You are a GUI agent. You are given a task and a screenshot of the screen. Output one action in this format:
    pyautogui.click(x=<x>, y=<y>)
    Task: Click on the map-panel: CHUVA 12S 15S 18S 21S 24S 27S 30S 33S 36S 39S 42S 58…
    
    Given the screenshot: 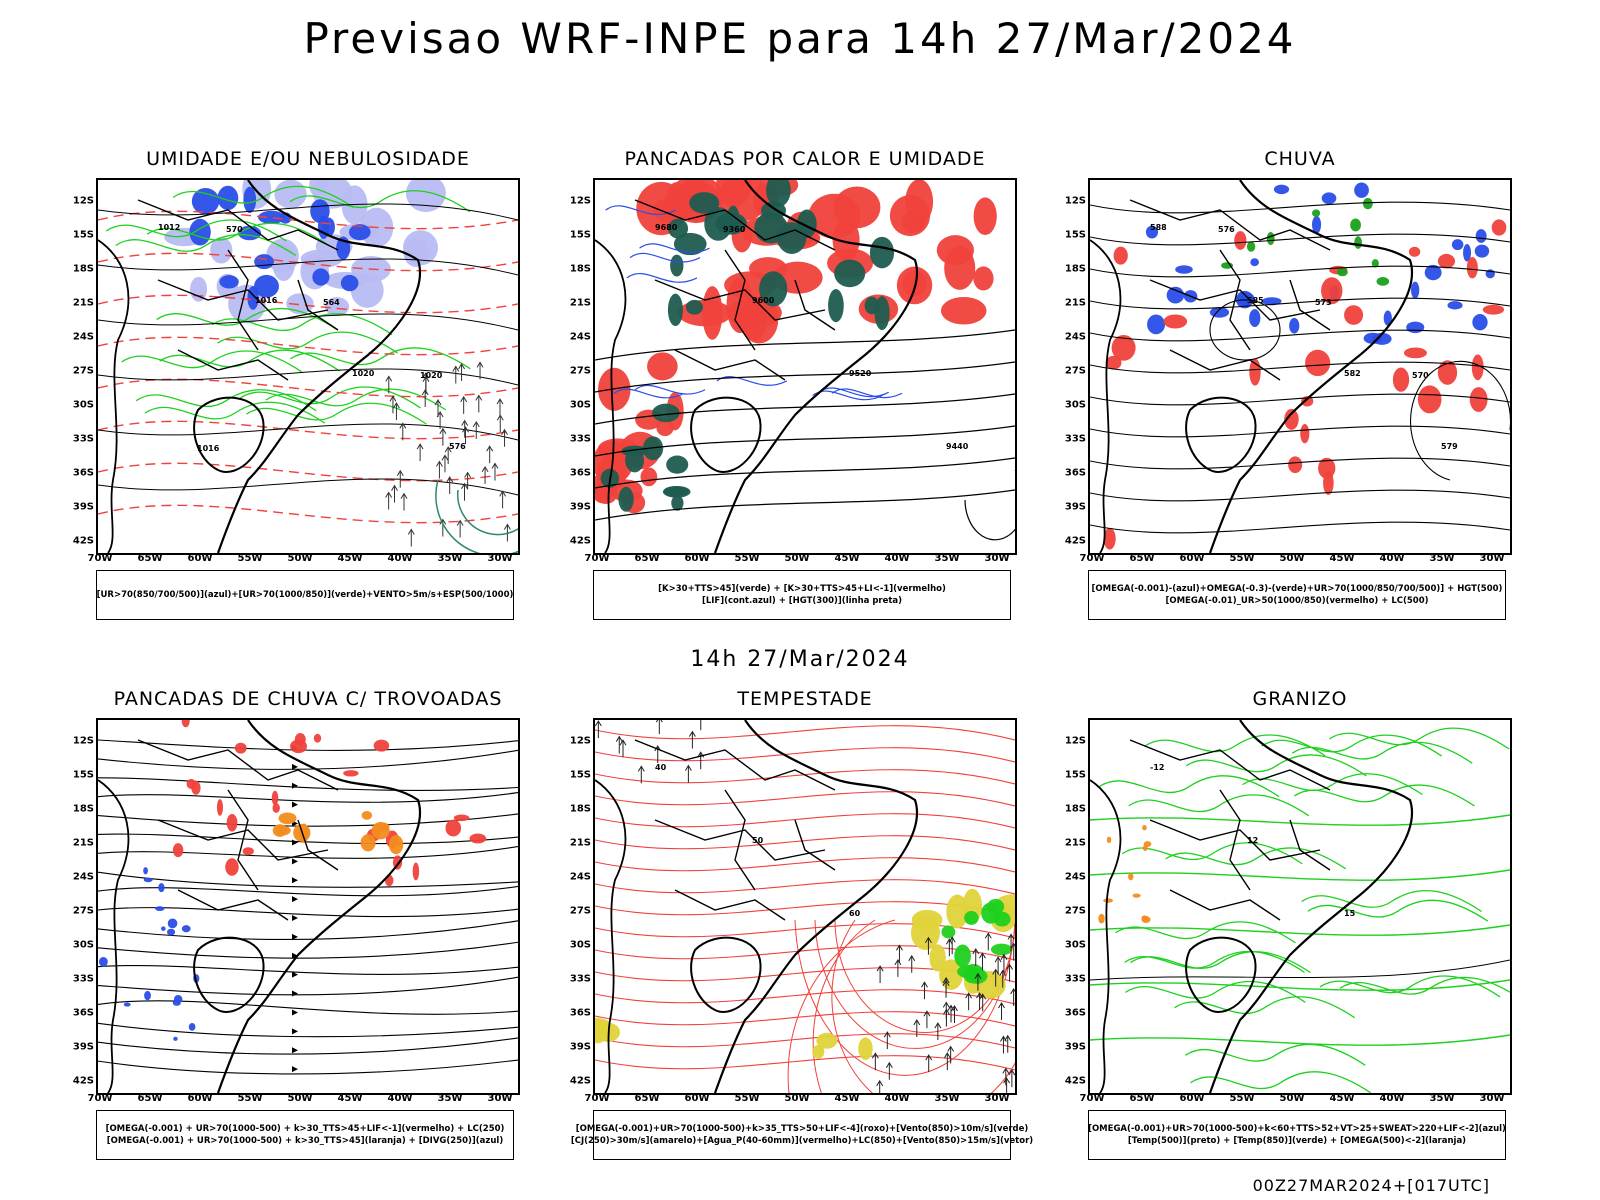 What is the action you would take?
    pyautogui.click(x=1310, y=398)
    